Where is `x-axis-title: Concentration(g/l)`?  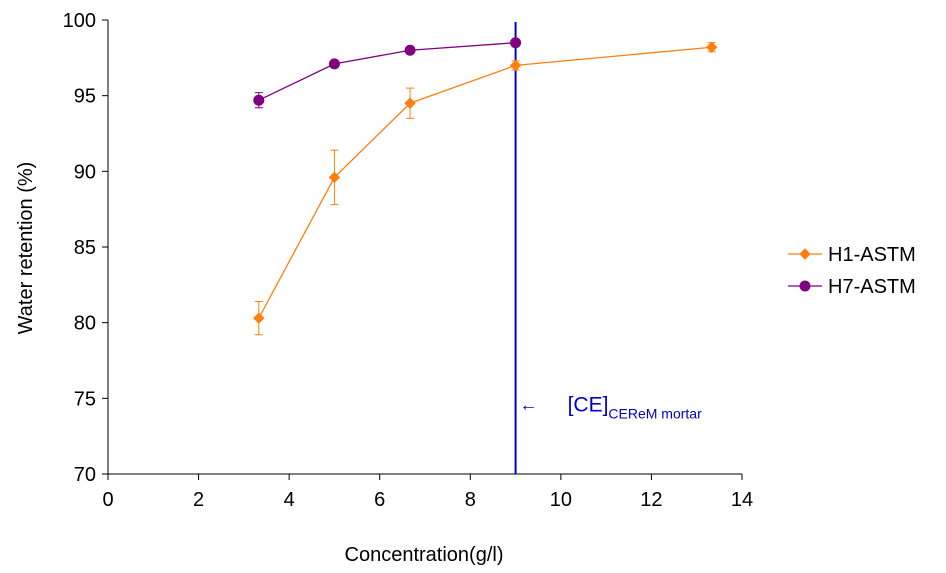
x-axis-title: Concentration(g/l) is located at coordinates (424, 555).